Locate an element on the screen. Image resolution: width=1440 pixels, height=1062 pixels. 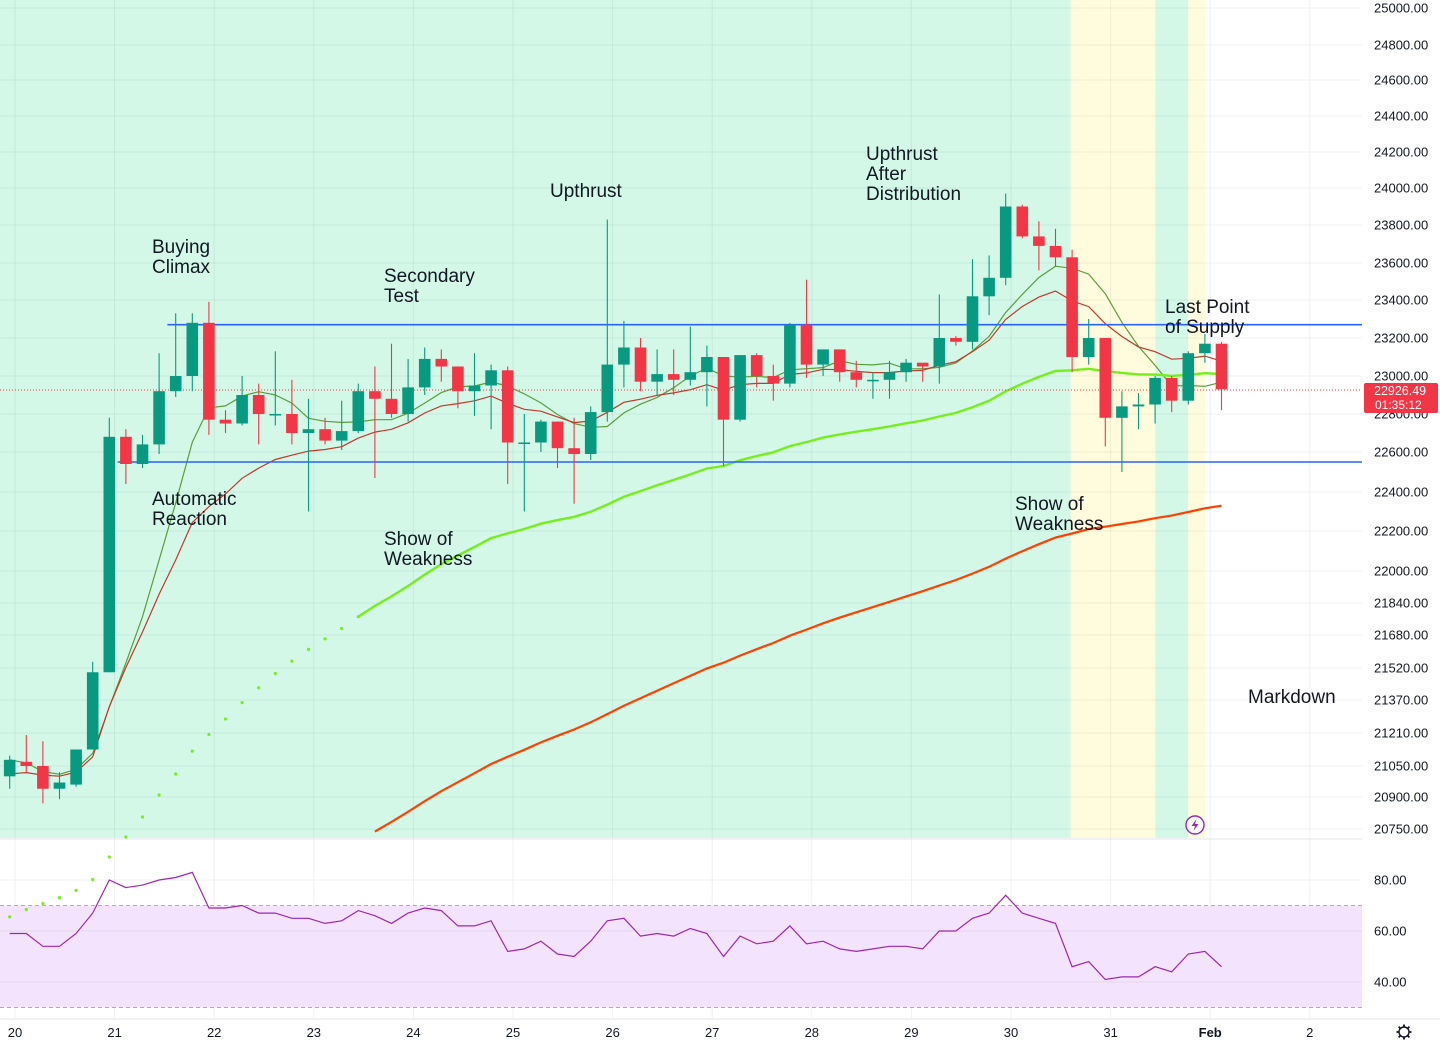
time-axis: 20 21 22 23 24 25 26 27 28 29 30 31 Feb 2 is located at coordinates (720, 1029).